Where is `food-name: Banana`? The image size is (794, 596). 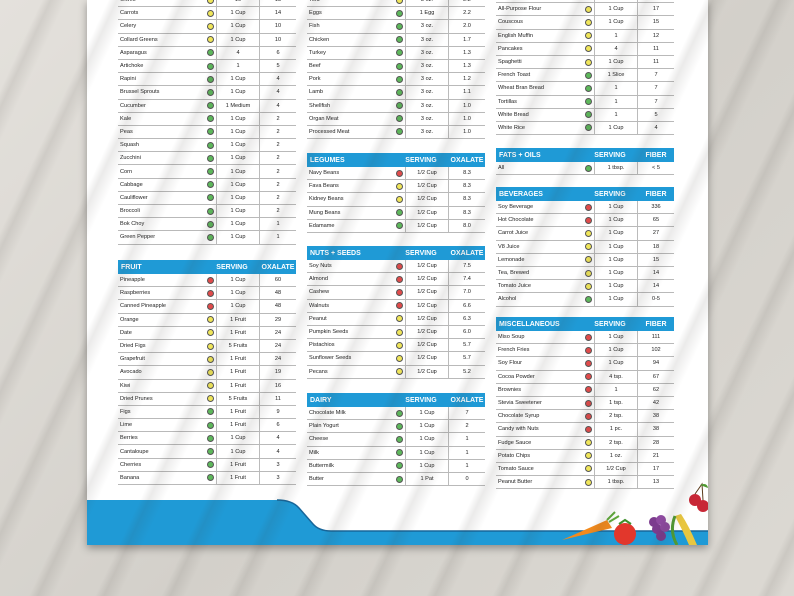 food-name: Banana is located at coordinates (130, 477).